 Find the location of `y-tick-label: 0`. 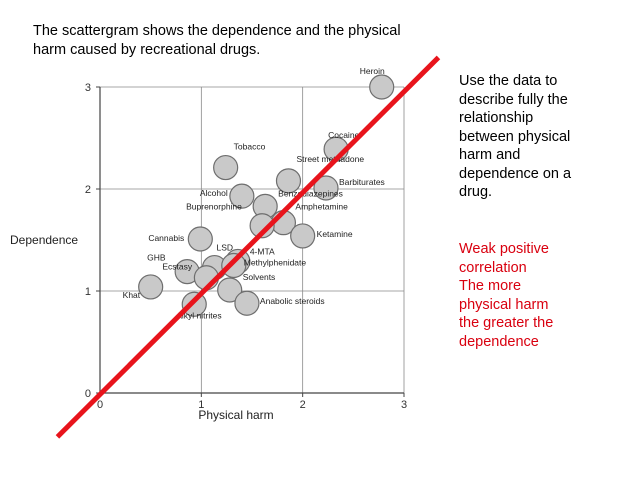

y-tick-label: 0 is located at coordinates (88, 394).